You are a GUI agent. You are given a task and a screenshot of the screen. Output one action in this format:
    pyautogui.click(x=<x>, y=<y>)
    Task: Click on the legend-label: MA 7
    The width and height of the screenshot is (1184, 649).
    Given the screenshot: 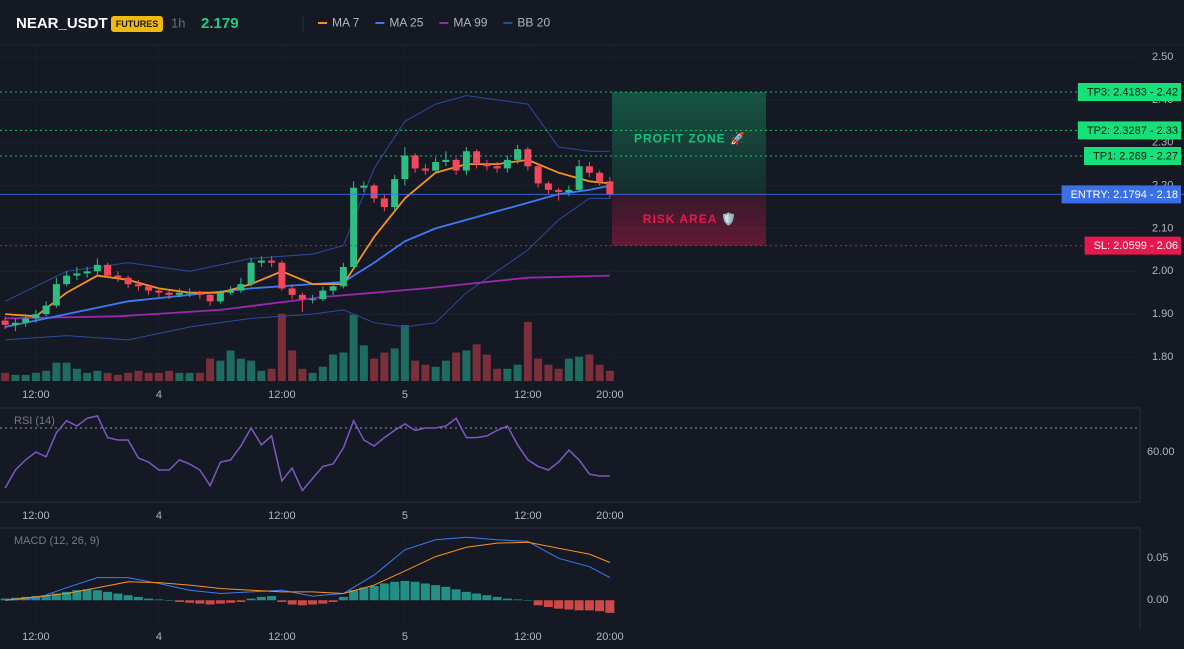 What is the action you would take?
    pyautogui.click(x=346, y=23)
    